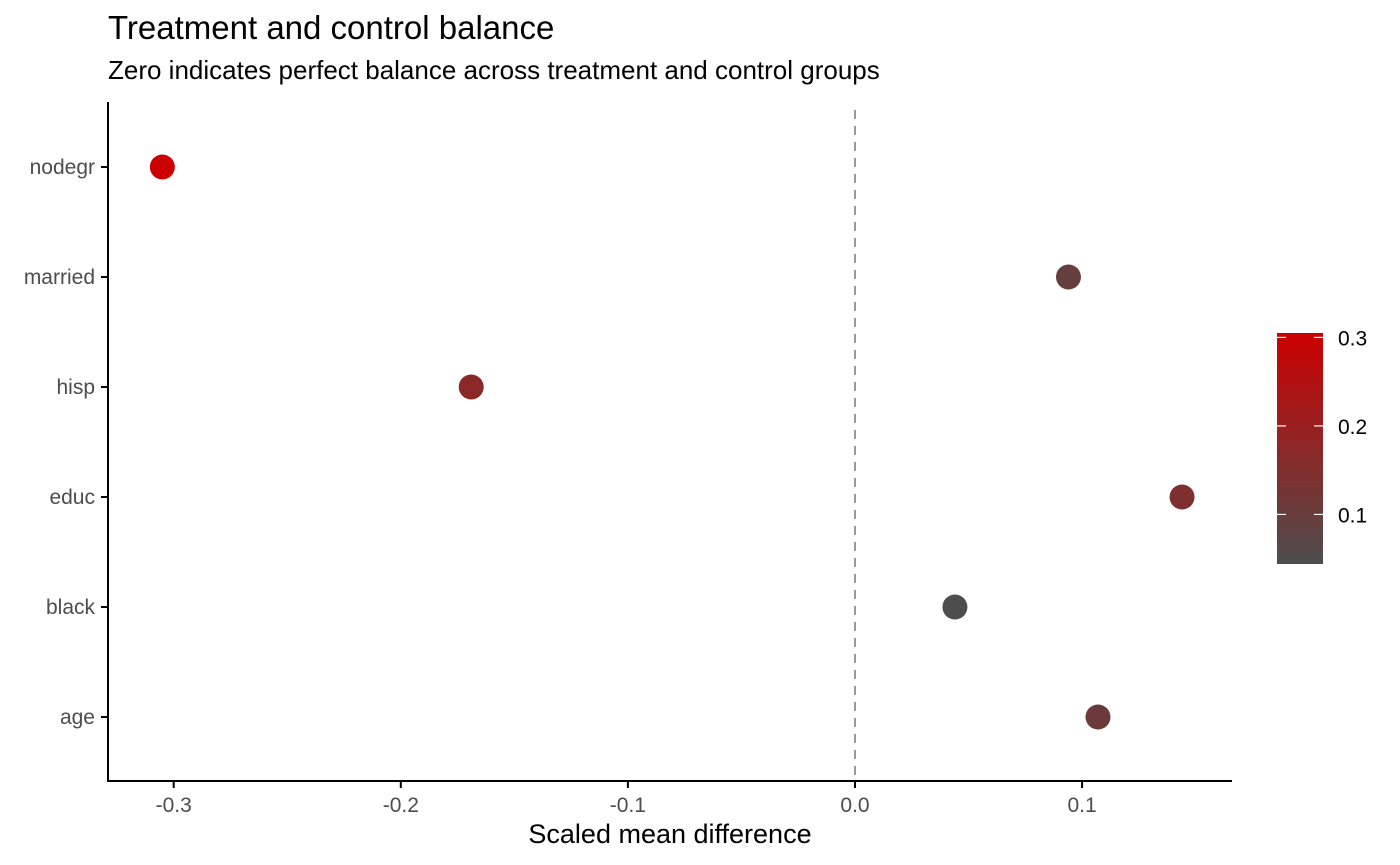 This screenshot has width=1400, height=865. What do you see at coordinates (77, 717) in the screenshot?
I see `y-tick-label: age` at bounding box center [77, 717].